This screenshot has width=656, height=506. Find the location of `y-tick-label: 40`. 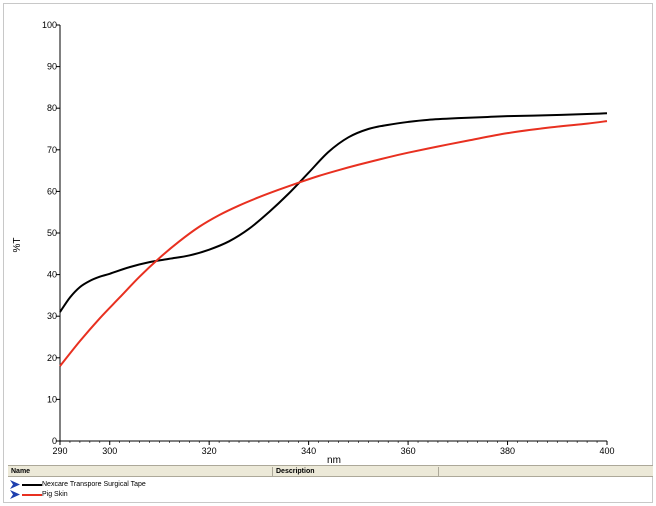

y-tick-label: 40 is located at coordinates (52, 275).